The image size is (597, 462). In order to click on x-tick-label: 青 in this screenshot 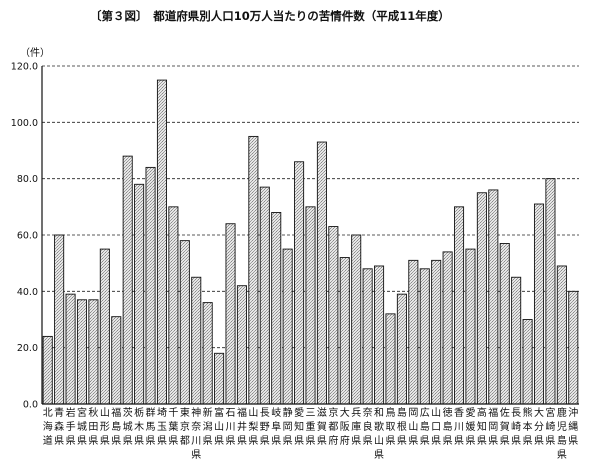, I will do `click(59, 412)`.